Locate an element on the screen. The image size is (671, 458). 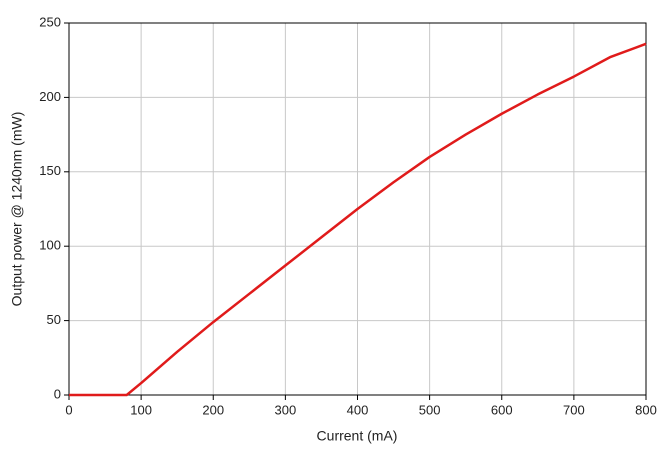
x-tick-label: 800 is located at coordinates (646, 409).